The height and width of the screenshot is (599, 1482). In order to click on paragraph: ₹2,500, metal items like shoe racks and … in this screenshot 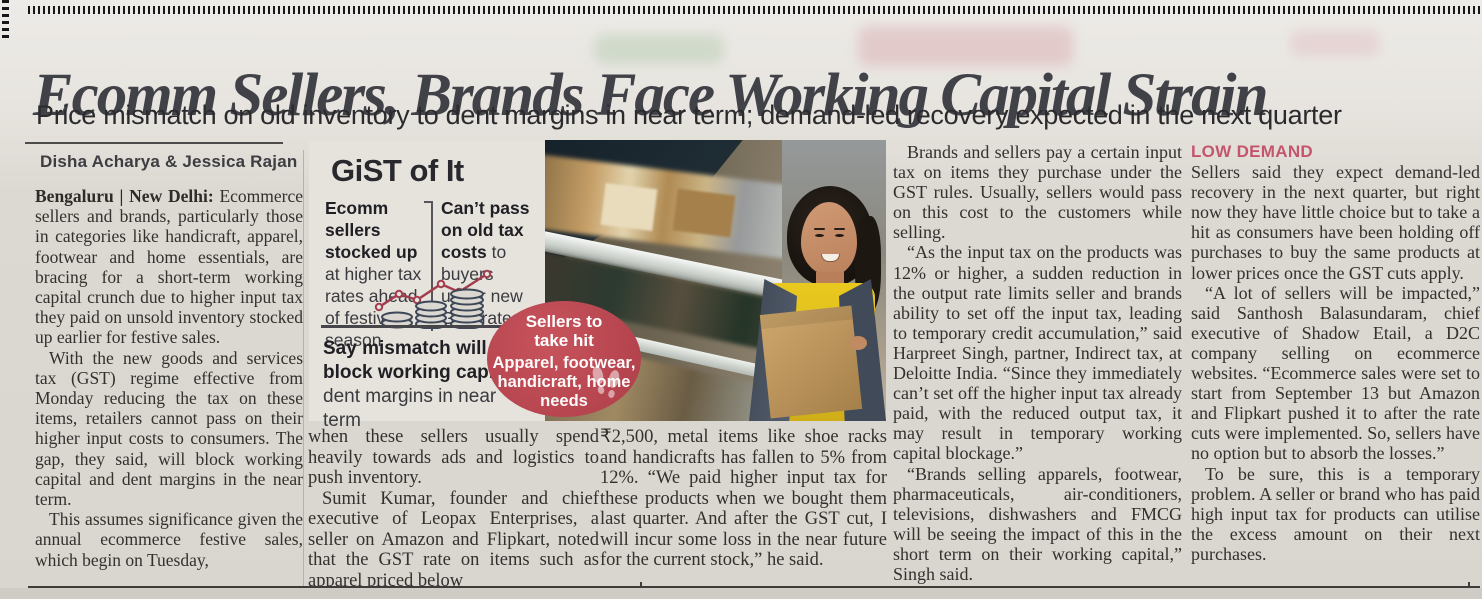, I will do `click(743, 498)`.